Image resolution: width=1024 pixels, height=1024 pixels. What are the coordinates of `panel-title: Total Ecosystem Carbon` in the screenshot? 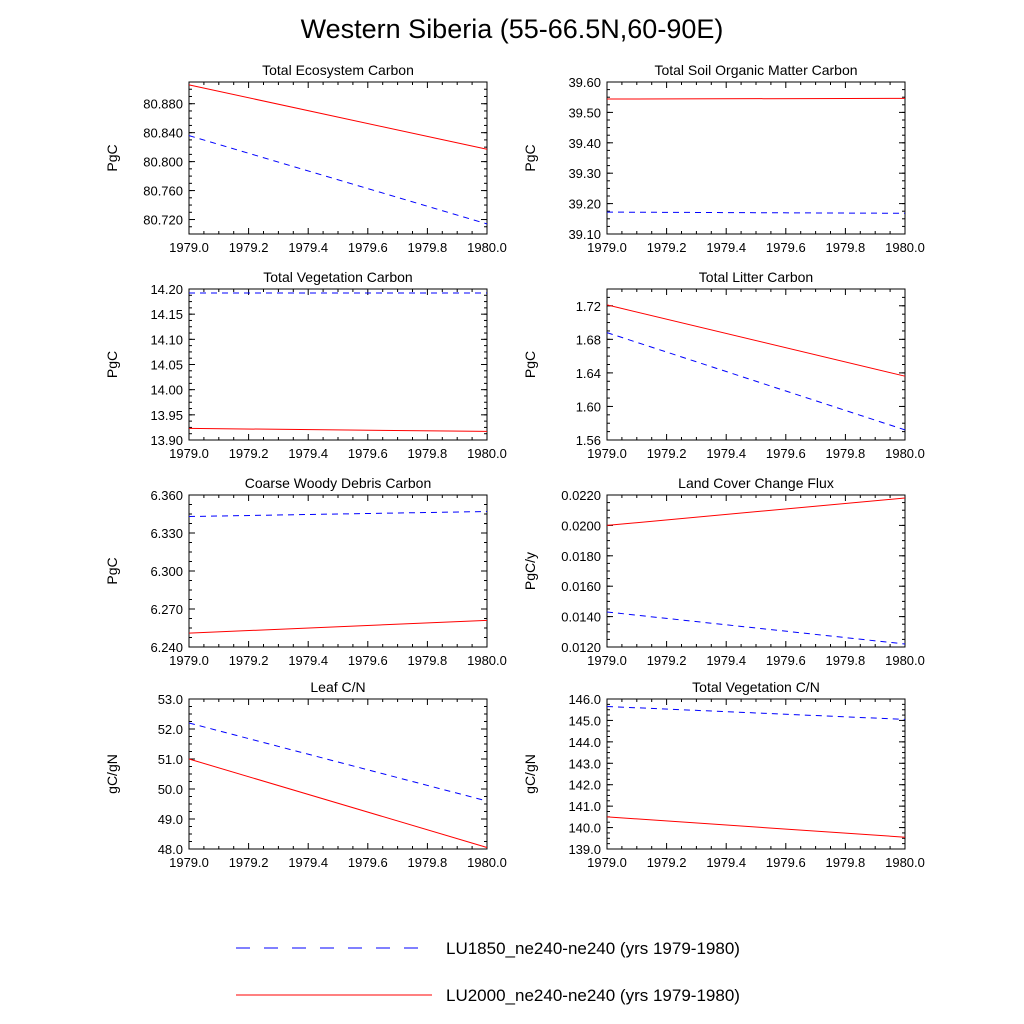 It's located at (338, 70).